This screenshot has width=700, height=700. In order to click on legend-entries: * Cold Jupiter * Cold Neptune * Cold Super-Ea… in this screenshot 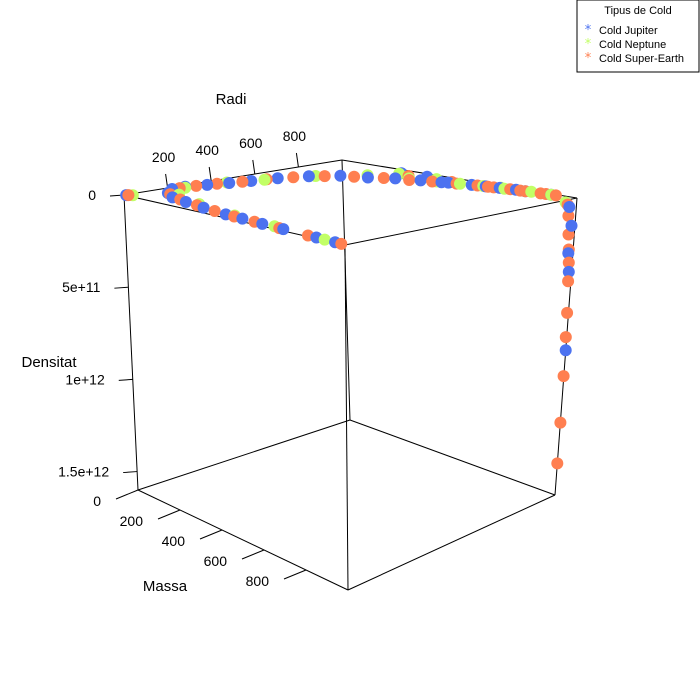, I will do `click(634, 44)`.